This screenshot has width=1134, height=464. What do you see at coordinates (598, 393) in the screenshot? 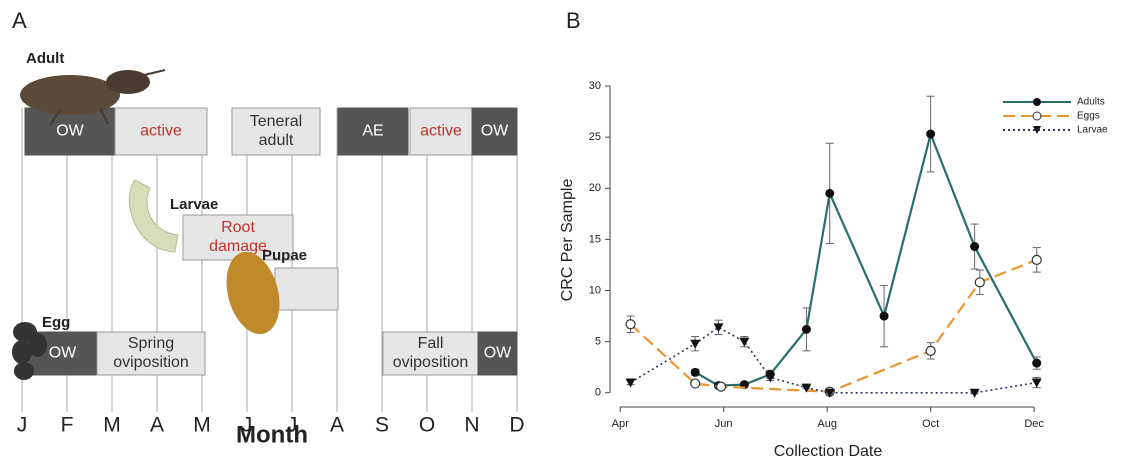
I see `y-tick-label: 0` at bounding box center [598, 393].